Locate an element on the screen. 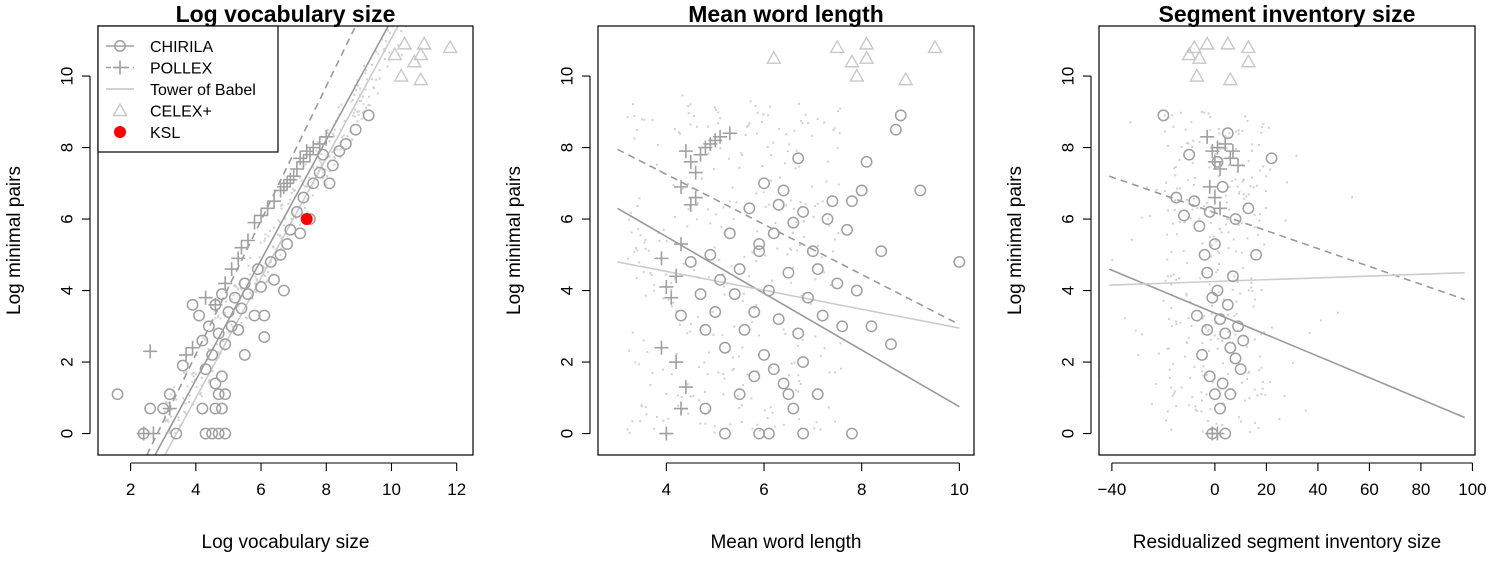 Image resolution: width=1500 pixels, height=564 pixels. series-pollex is located at coordinates (695, 283).